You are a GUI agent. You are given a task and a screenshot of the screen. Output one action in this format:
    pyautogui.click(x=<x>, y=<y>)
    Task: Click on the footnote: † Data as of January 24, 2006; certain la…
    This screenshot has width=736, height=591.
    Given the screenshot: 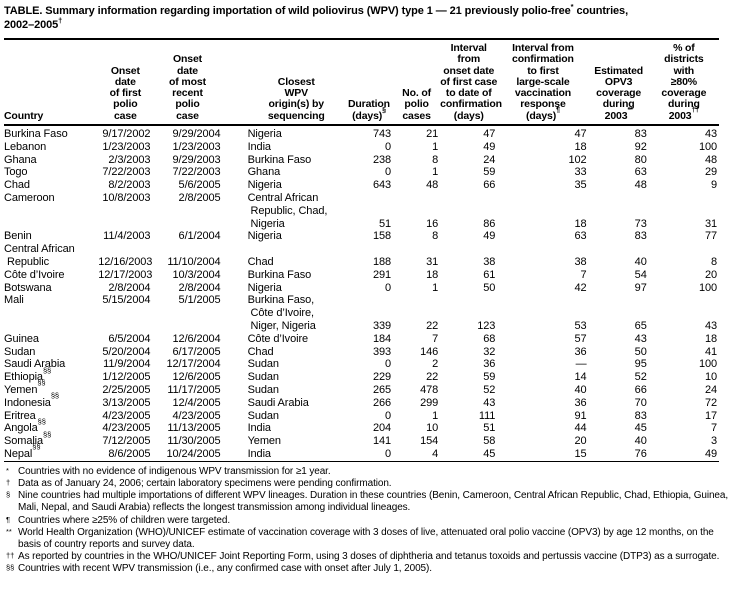 What is the action you would take?
    pyautogui.click(x=367, y=484)
    